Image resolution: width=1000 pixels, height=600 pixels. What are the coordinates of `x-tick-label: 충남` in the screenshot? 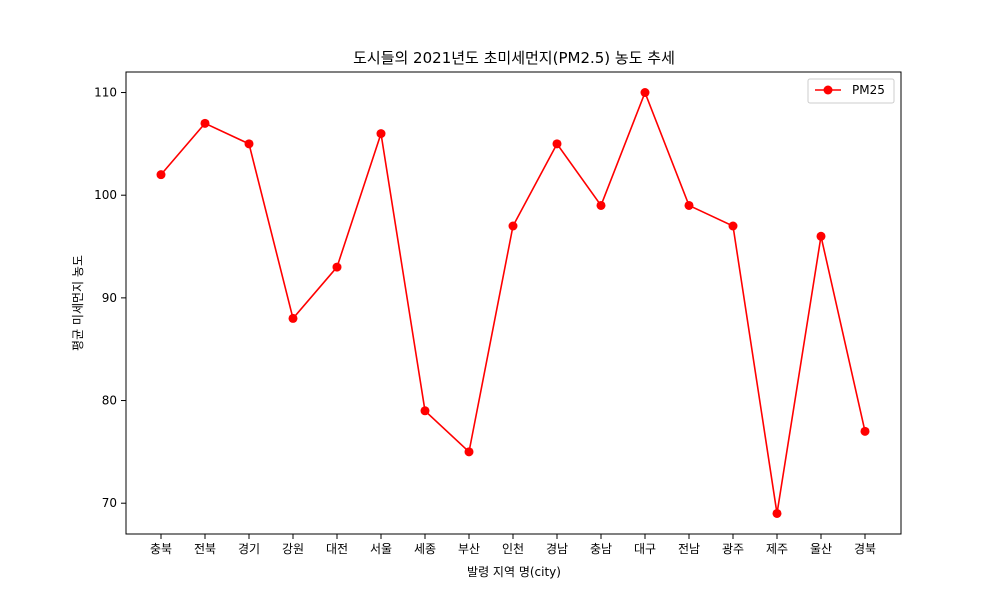 It's located at (601, 549).